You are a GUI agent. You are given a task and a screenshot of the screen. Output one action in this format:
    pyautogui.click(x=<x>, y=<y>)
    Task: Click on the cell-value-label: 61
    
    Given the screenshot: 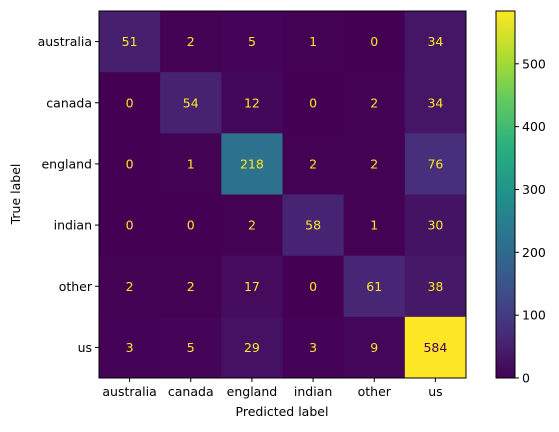 What is the action you would take?
    pyautogui.click(x=374, y=286)
    